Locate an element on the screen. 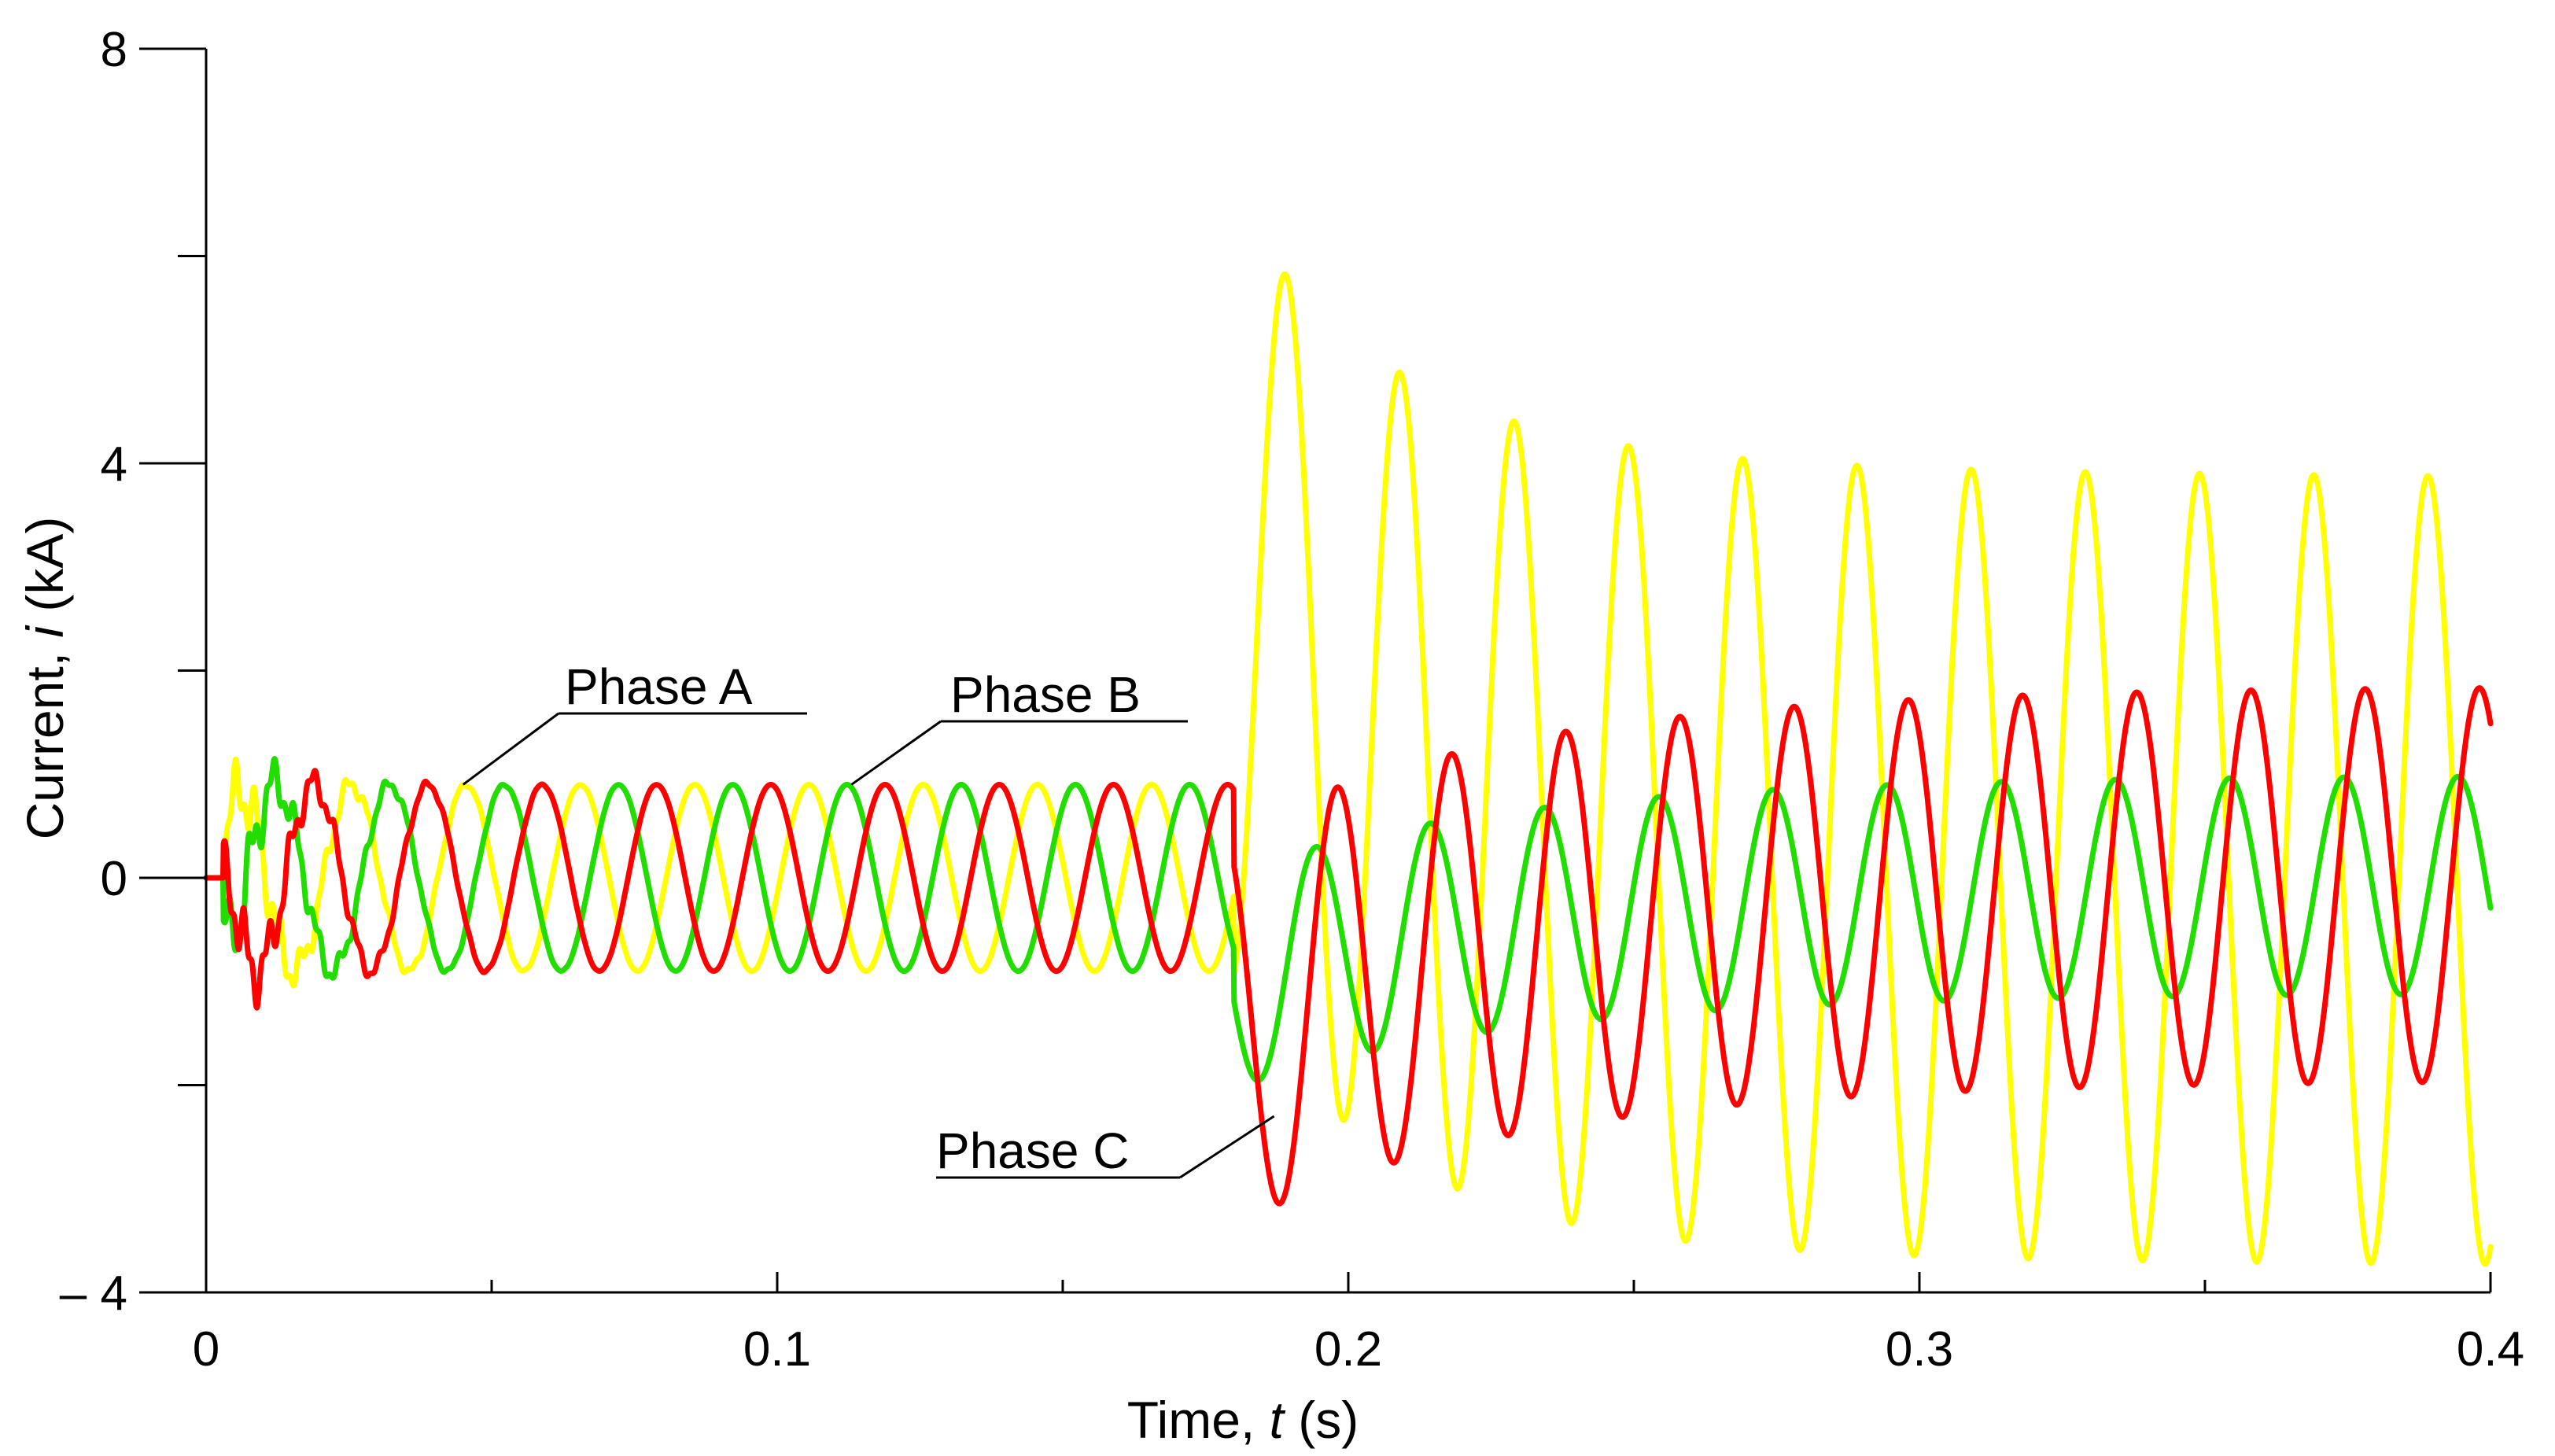 The width and height of the screenshot is (2555, 1456). y-tick-label: 4 is located at coordinates (114, 464).